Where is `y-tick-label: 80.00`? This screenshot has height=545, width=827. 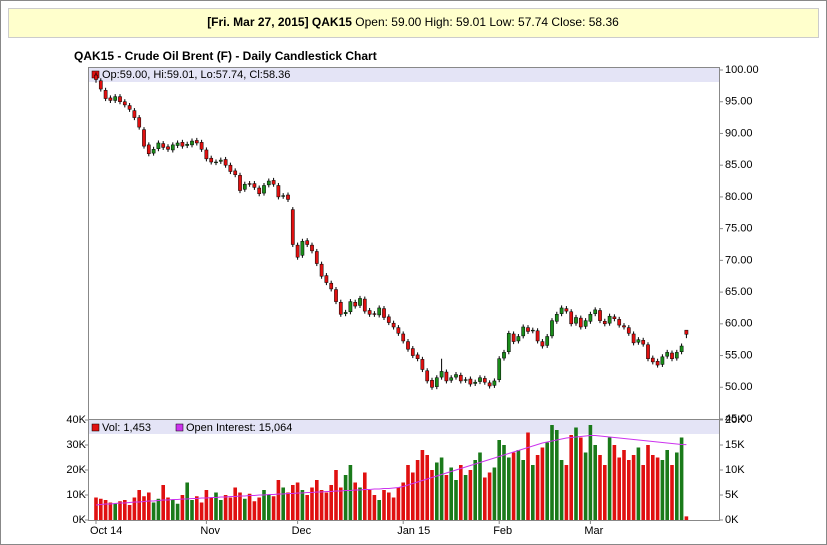 y-tick-label: 80.00 is located at coordinates (739, 197).